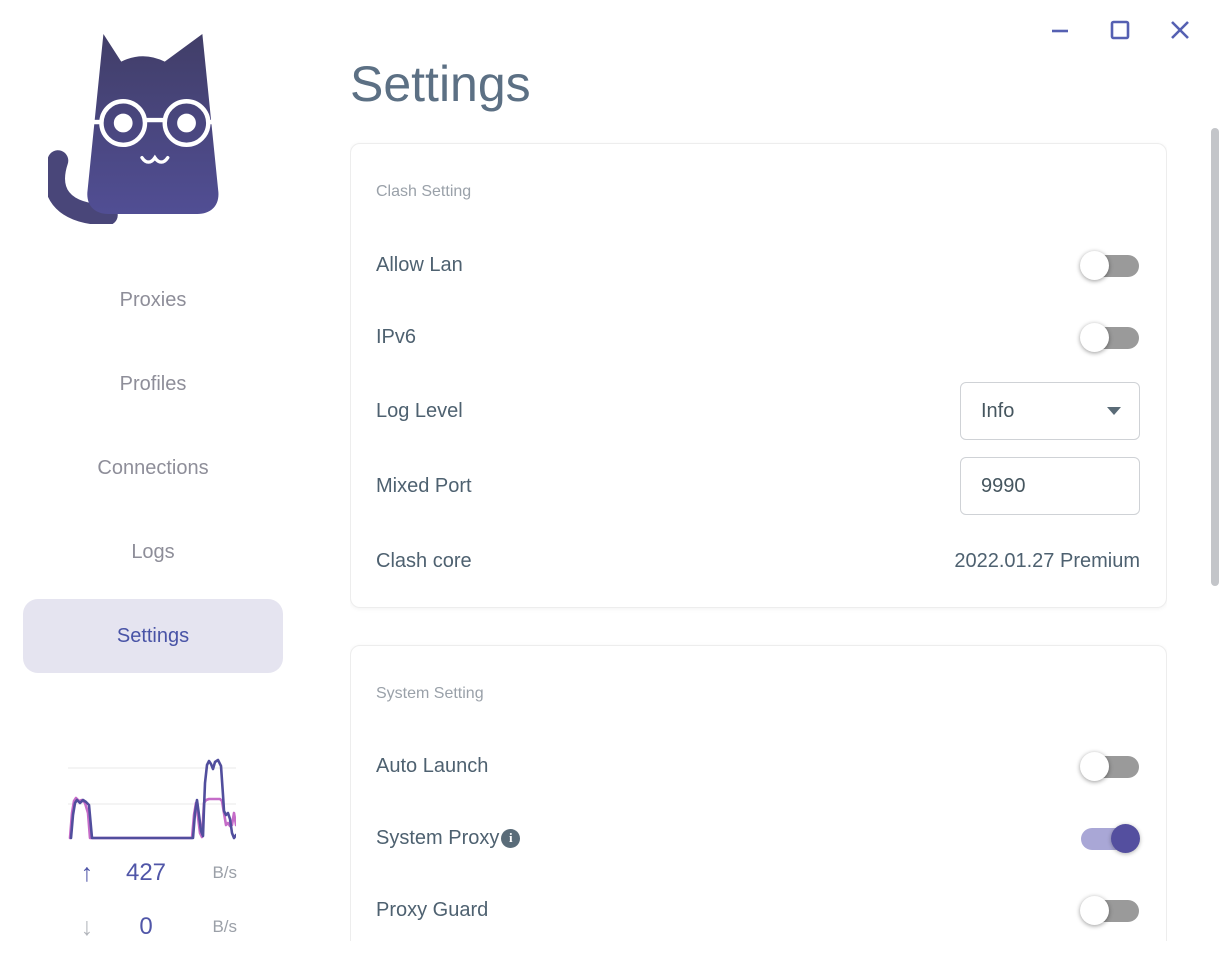 This screenshot has width=1222, height=956. Describe the element at coordinates (146, 872) in the screenshot. I see `upload-rate: 427` at that location.